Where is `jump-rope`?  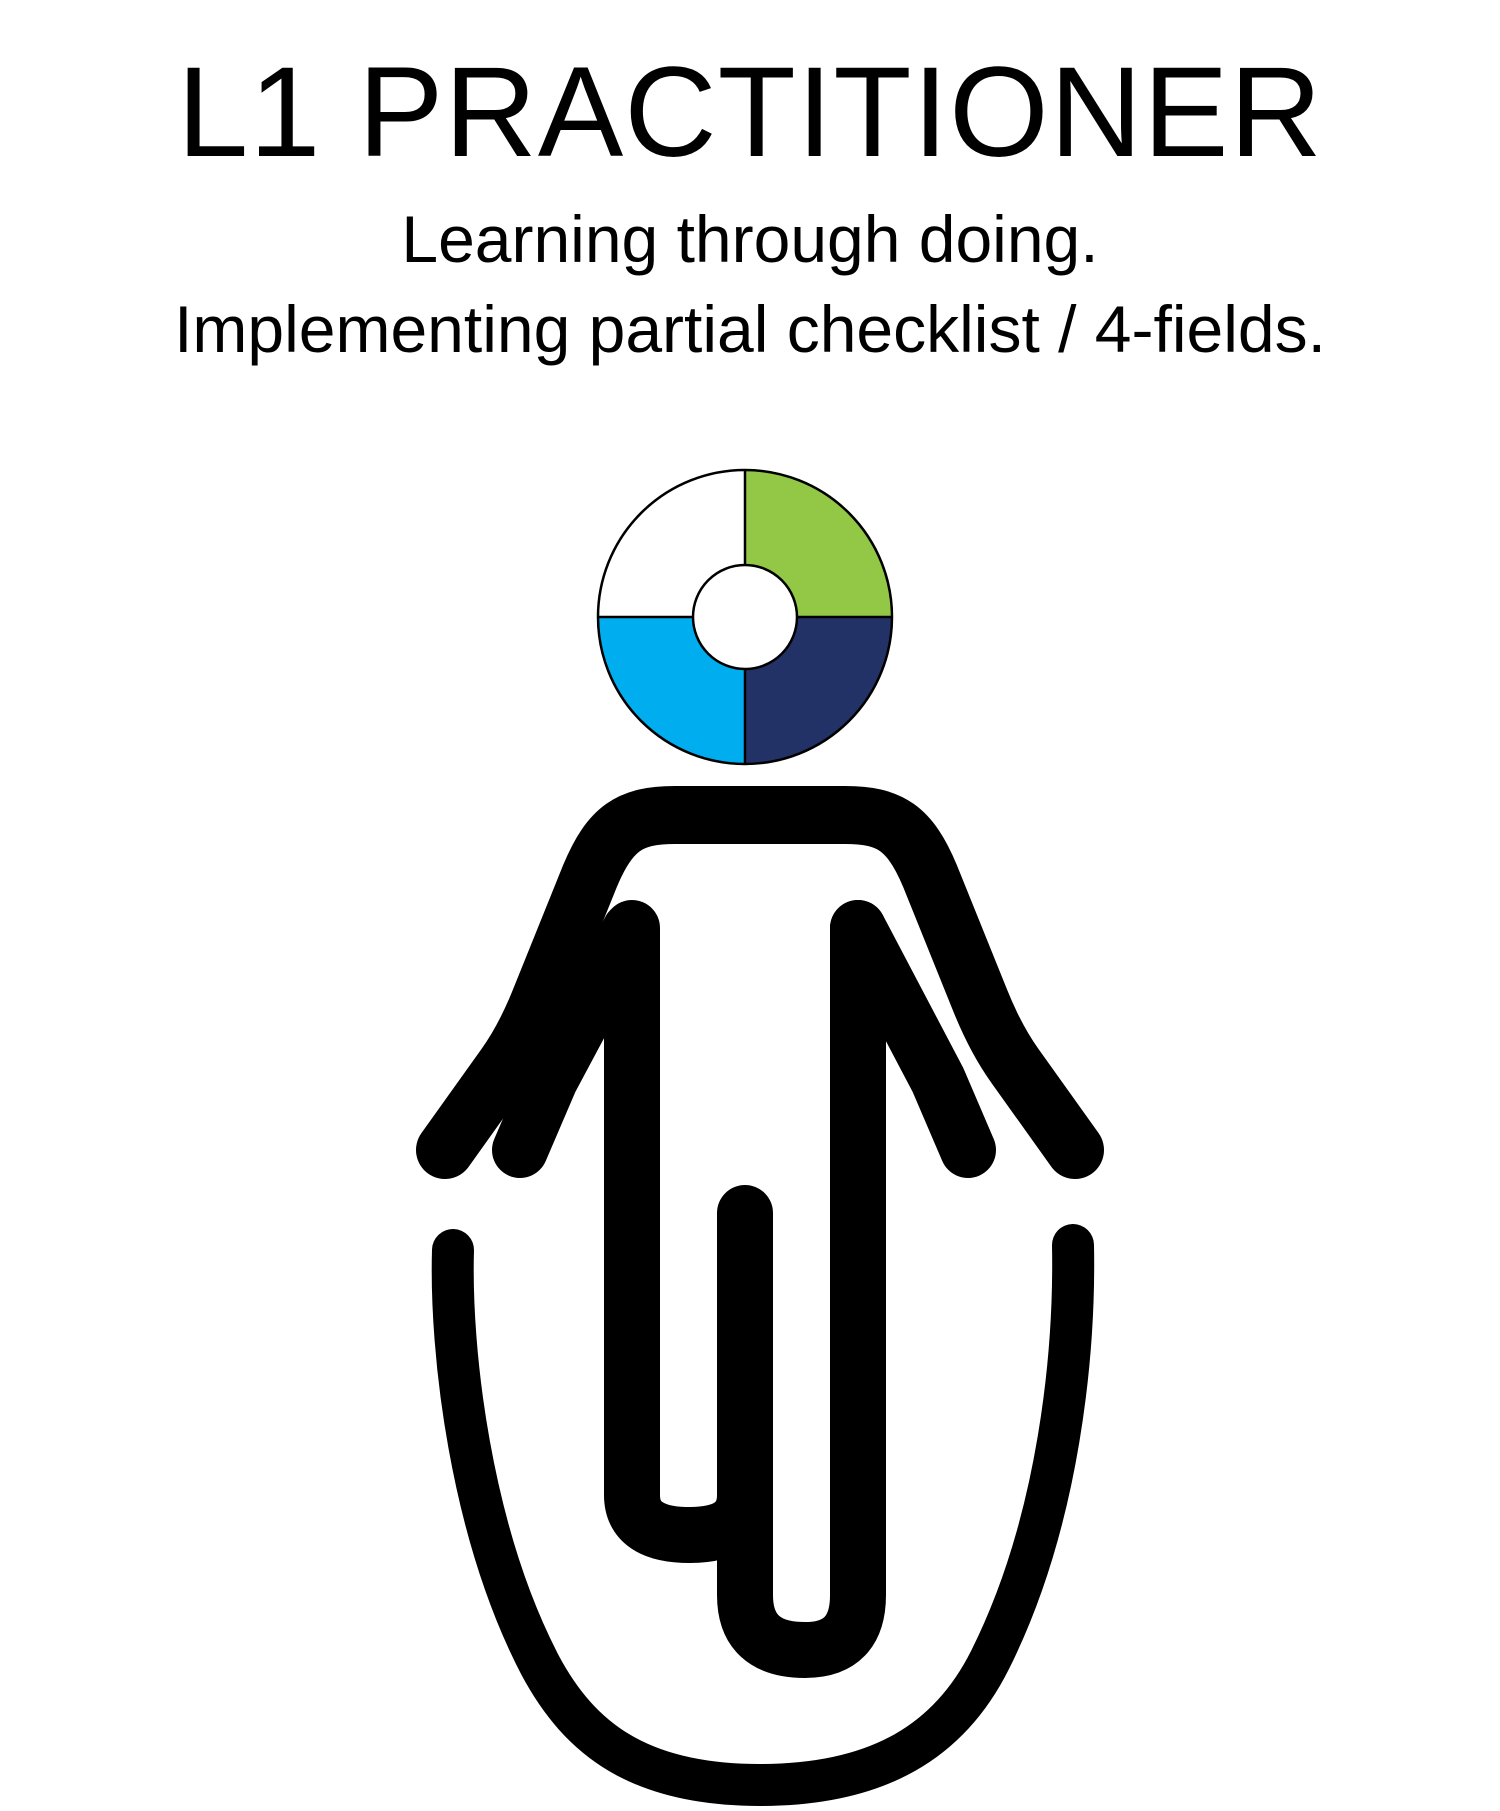
jump-rope is located at coordinates (763, 1515).